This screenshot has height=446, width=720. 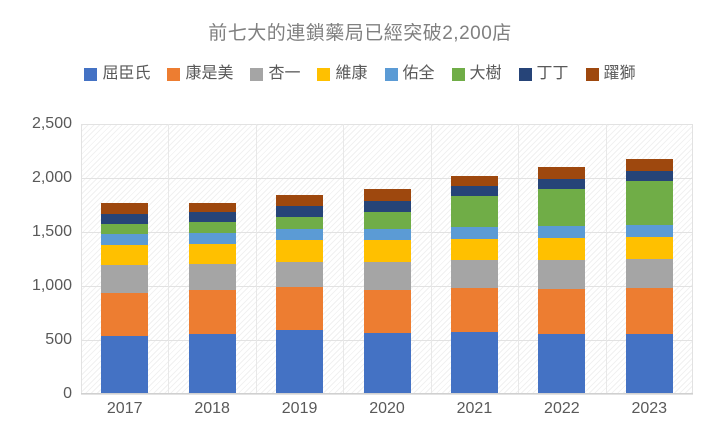 I want to click on bar-segment-大樹-2022, so click(x=562, y=207).